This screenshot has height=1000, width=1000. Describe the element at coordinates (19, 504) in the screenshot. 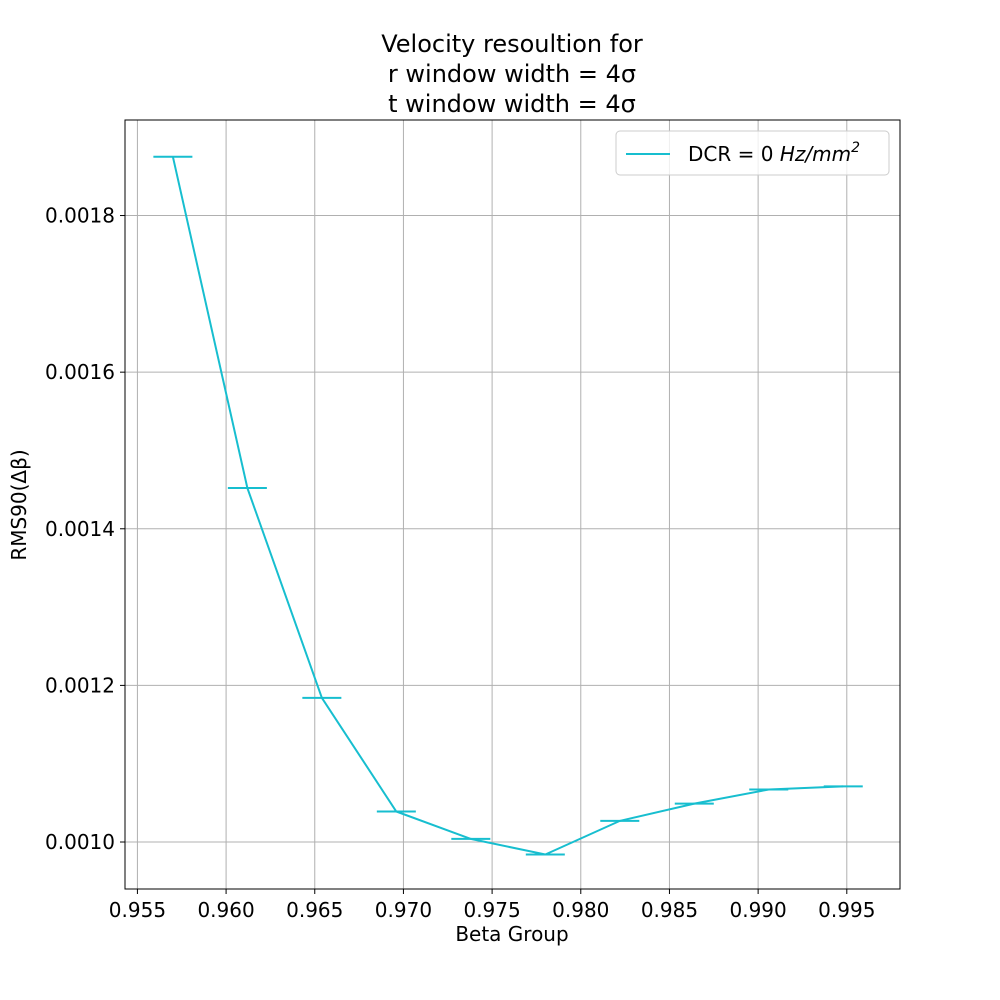

I see `y-axis-label: RMS90(Δβ)` at that location.